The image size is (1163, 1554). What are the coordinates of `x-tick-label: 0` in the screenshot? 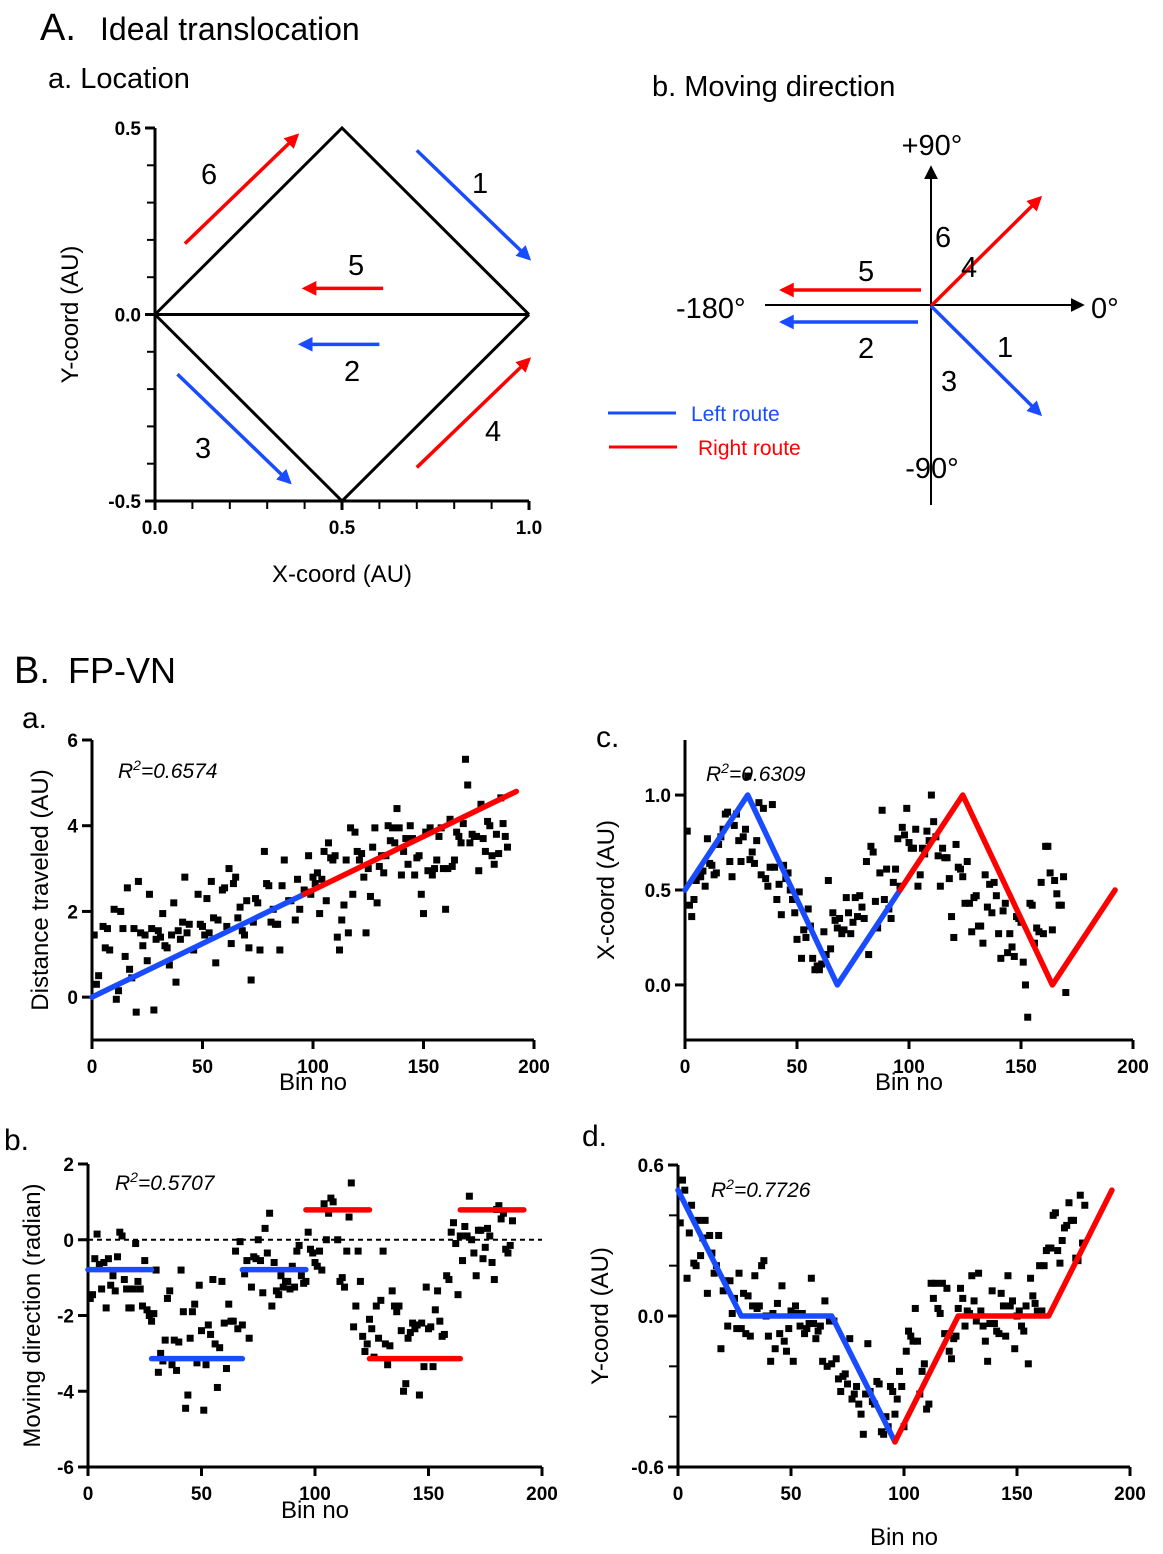 It's located at (678, 1494).